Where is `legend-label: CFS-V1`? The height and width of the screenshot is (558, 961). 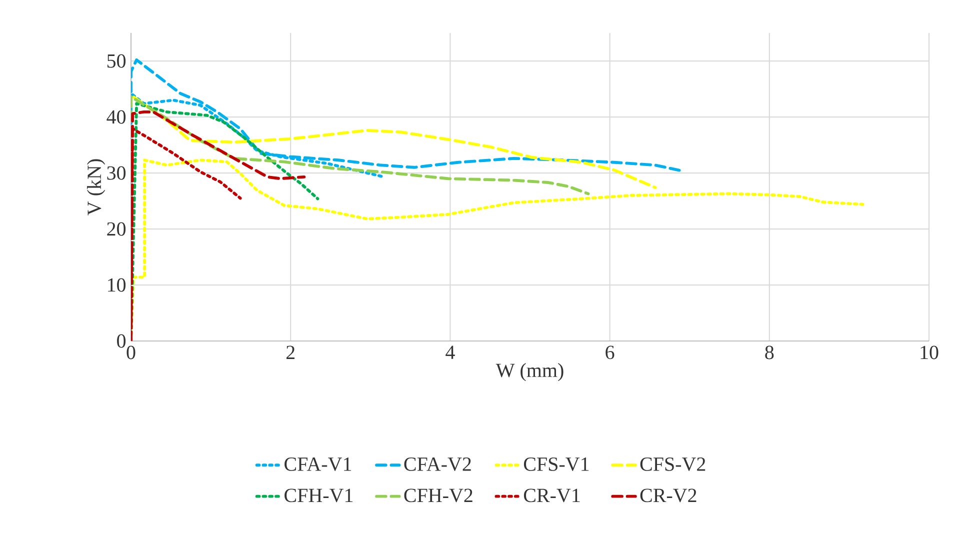 legend-label: CFS-V1 is located at coordinates (556, 464).